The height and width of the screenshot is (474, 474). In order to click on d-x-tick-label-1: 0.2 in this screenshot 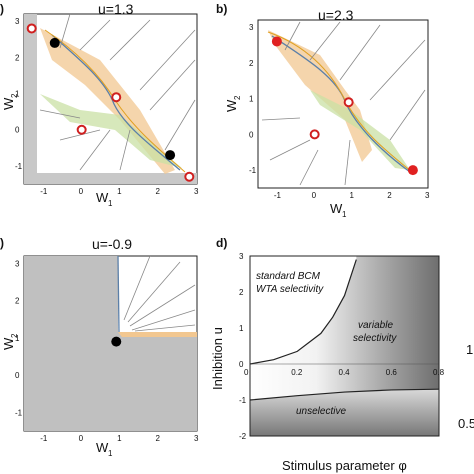, I will do `click(297, 372)`.